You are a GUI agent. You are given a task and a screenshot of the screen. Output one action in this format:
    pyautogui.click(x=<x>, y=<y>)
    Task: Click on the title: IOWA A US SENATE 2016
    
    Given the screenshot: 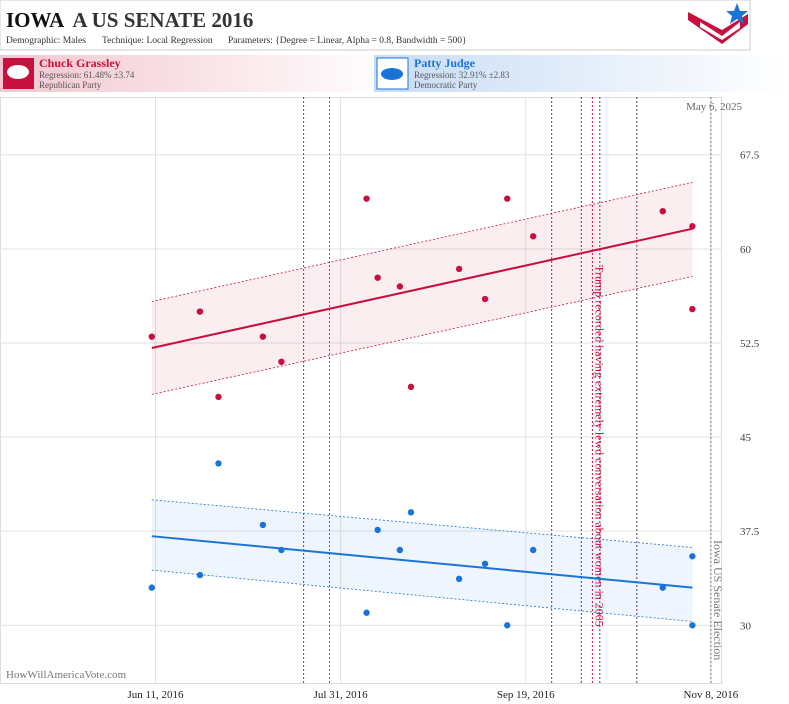 What is the action you would take?
    pyautogui.click(x=129, y=20)
    